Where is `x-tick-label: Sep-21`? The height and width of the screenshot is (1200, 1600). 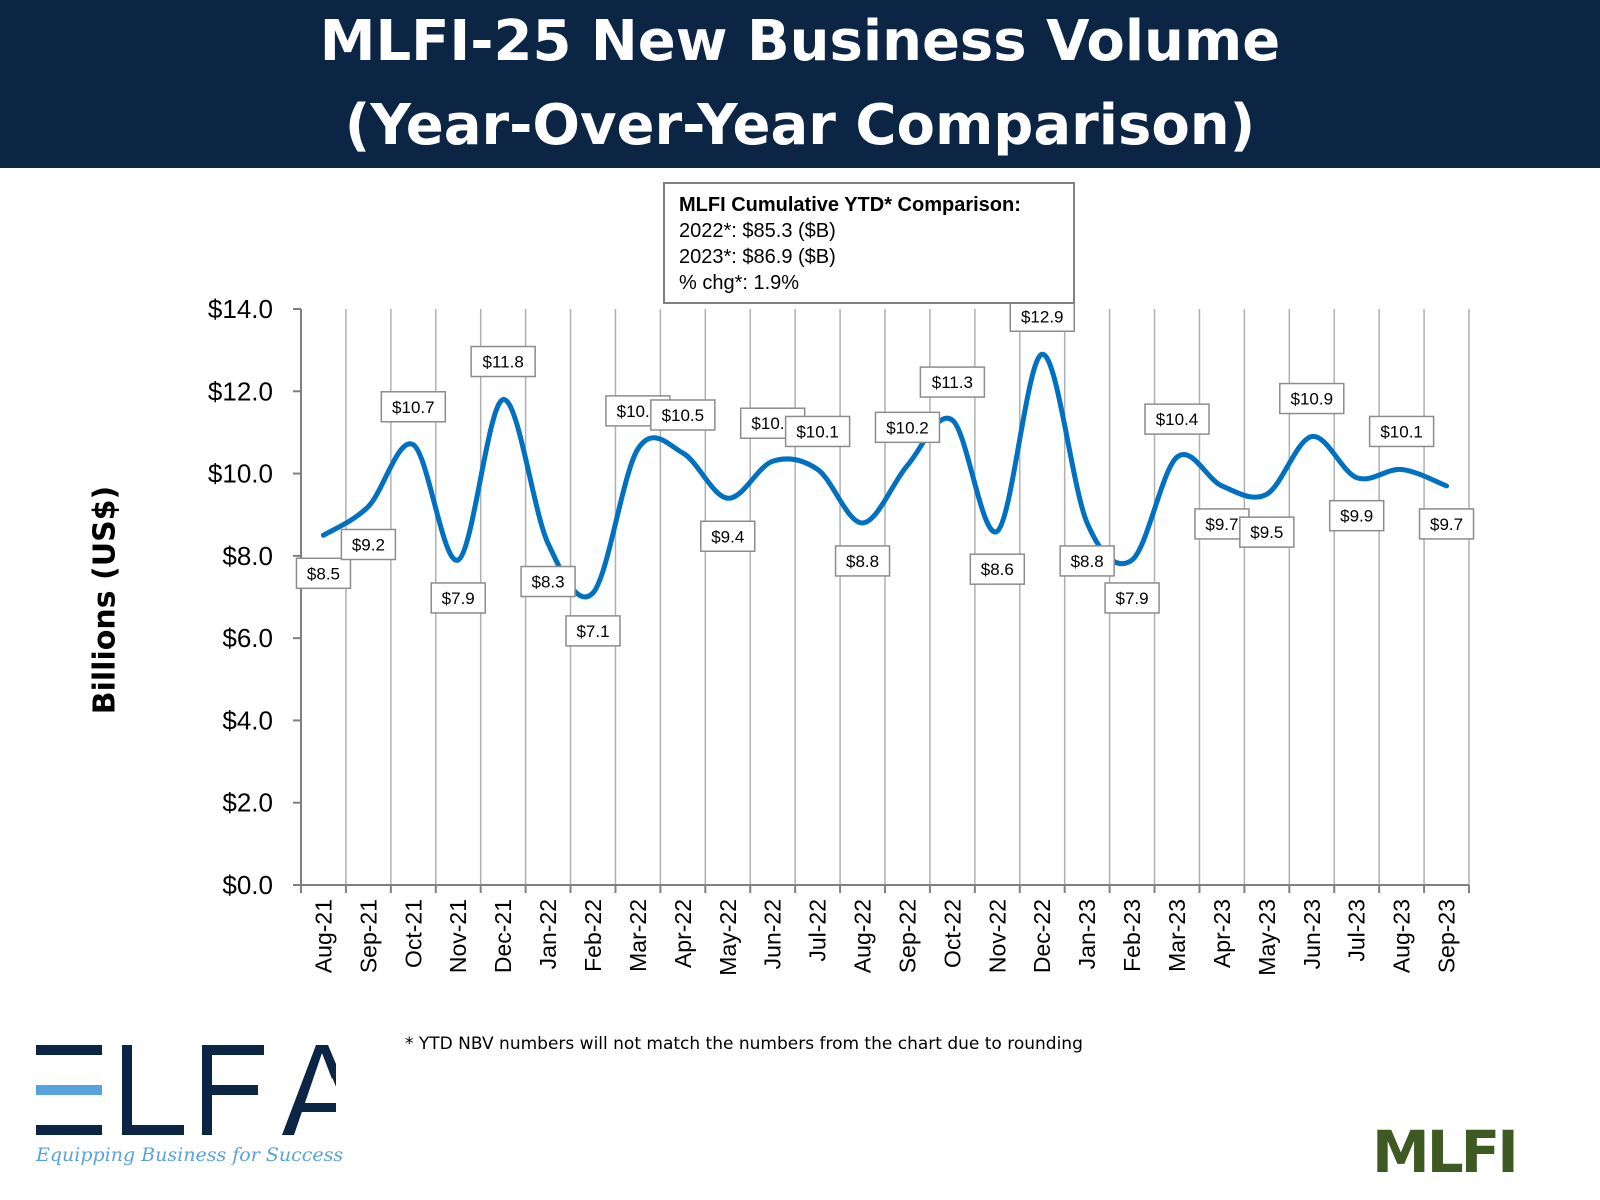
x-tick-label: Sep-21 is located at coordinates (368, 936).